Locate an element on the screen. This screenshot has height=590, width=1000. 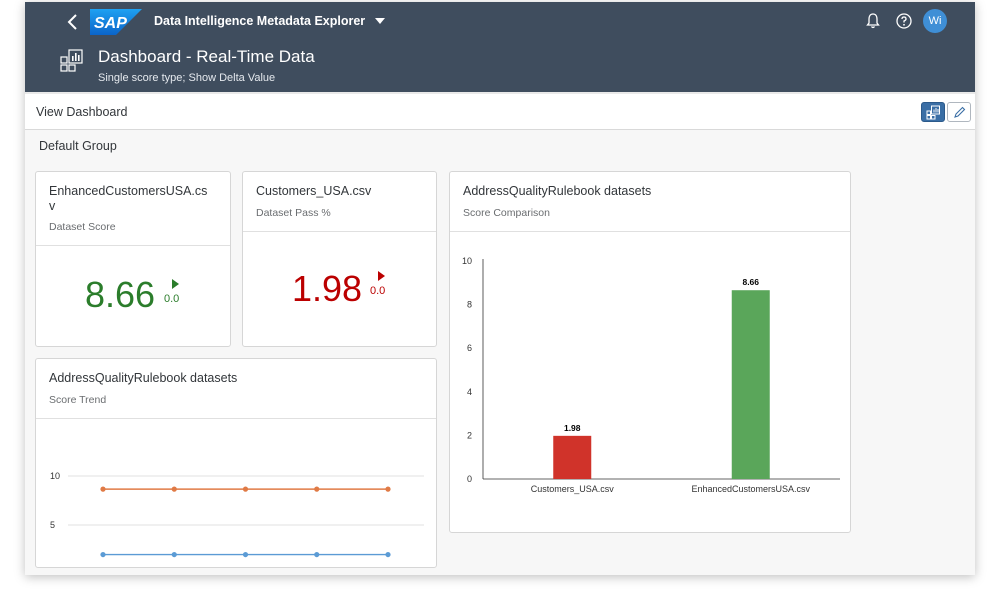
y-tick-label: 2 is located at coordinates (469, 435).